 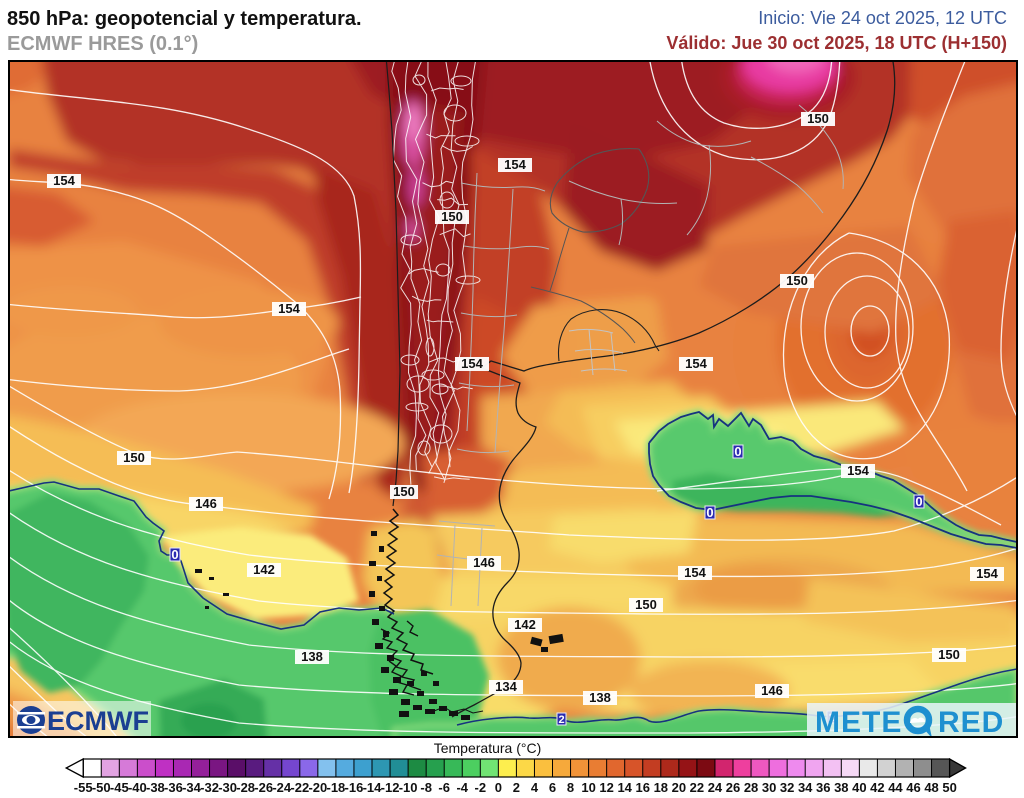 I want to click on svg-text: -14, so click(x=373, y=787).